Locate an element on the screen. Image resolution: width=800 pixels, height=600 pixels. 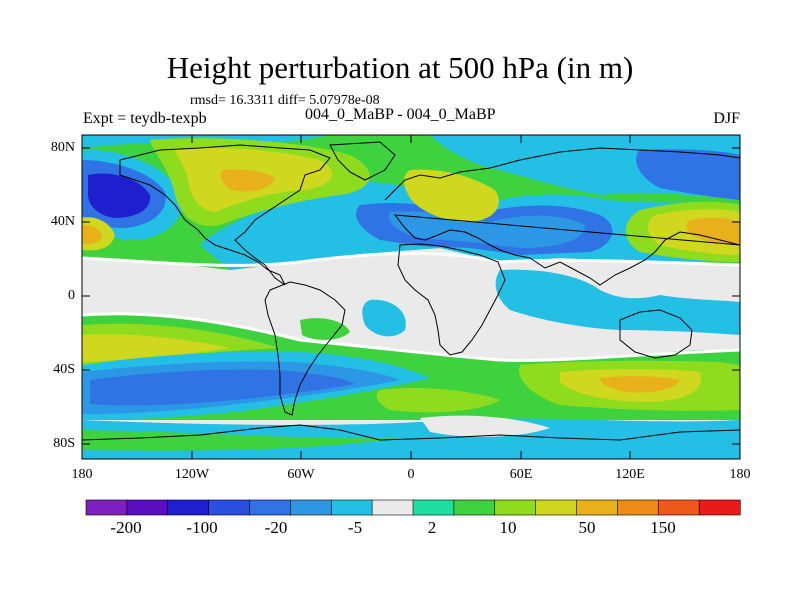
colorbar is located at coordinates (413, 507).